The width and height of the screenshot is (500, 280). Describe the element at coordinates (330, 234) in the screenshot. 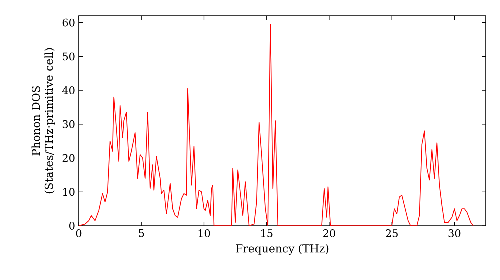

I see `x-tick-label: 20` at that location.